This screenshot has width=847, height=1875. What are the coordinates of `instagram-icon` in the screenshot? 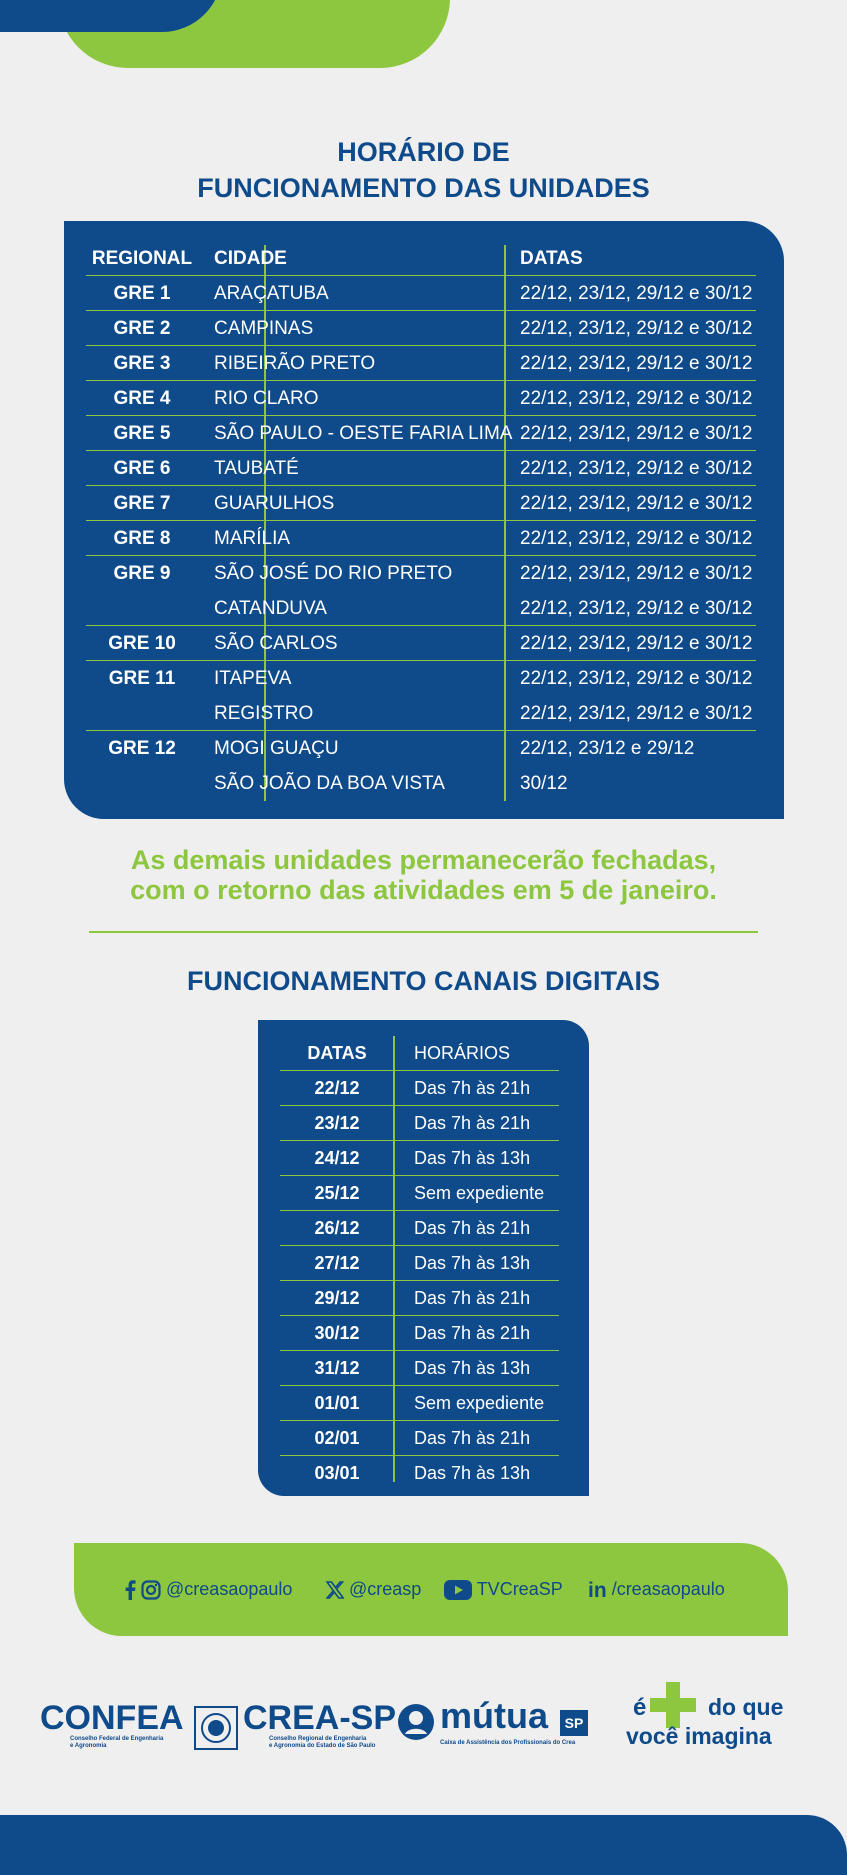 It's located at (151, 1590).